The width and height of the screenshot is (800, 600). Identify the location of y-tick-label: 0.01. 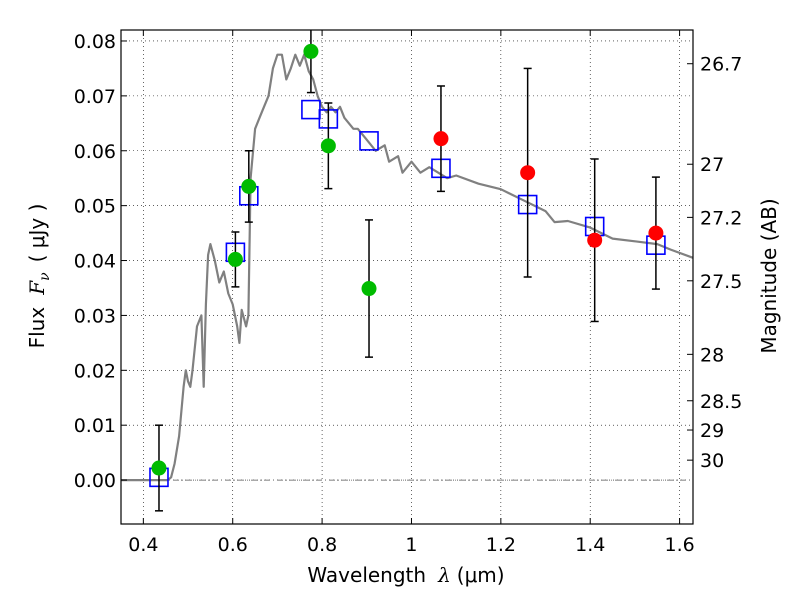
(95, 426).